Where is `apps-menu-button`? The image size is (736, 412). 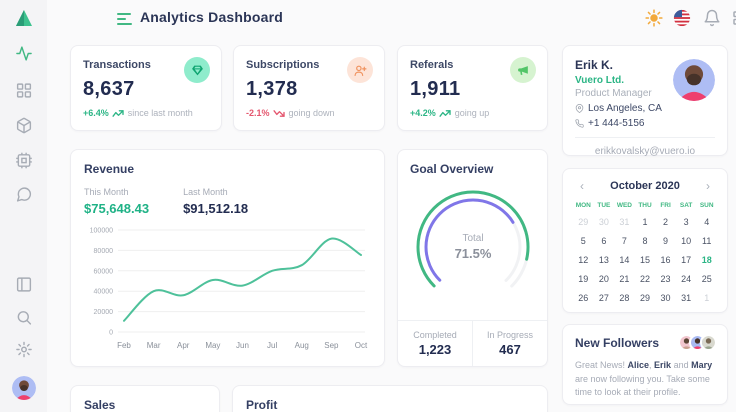 apps-menu-button is located at coordinates (733, 18).